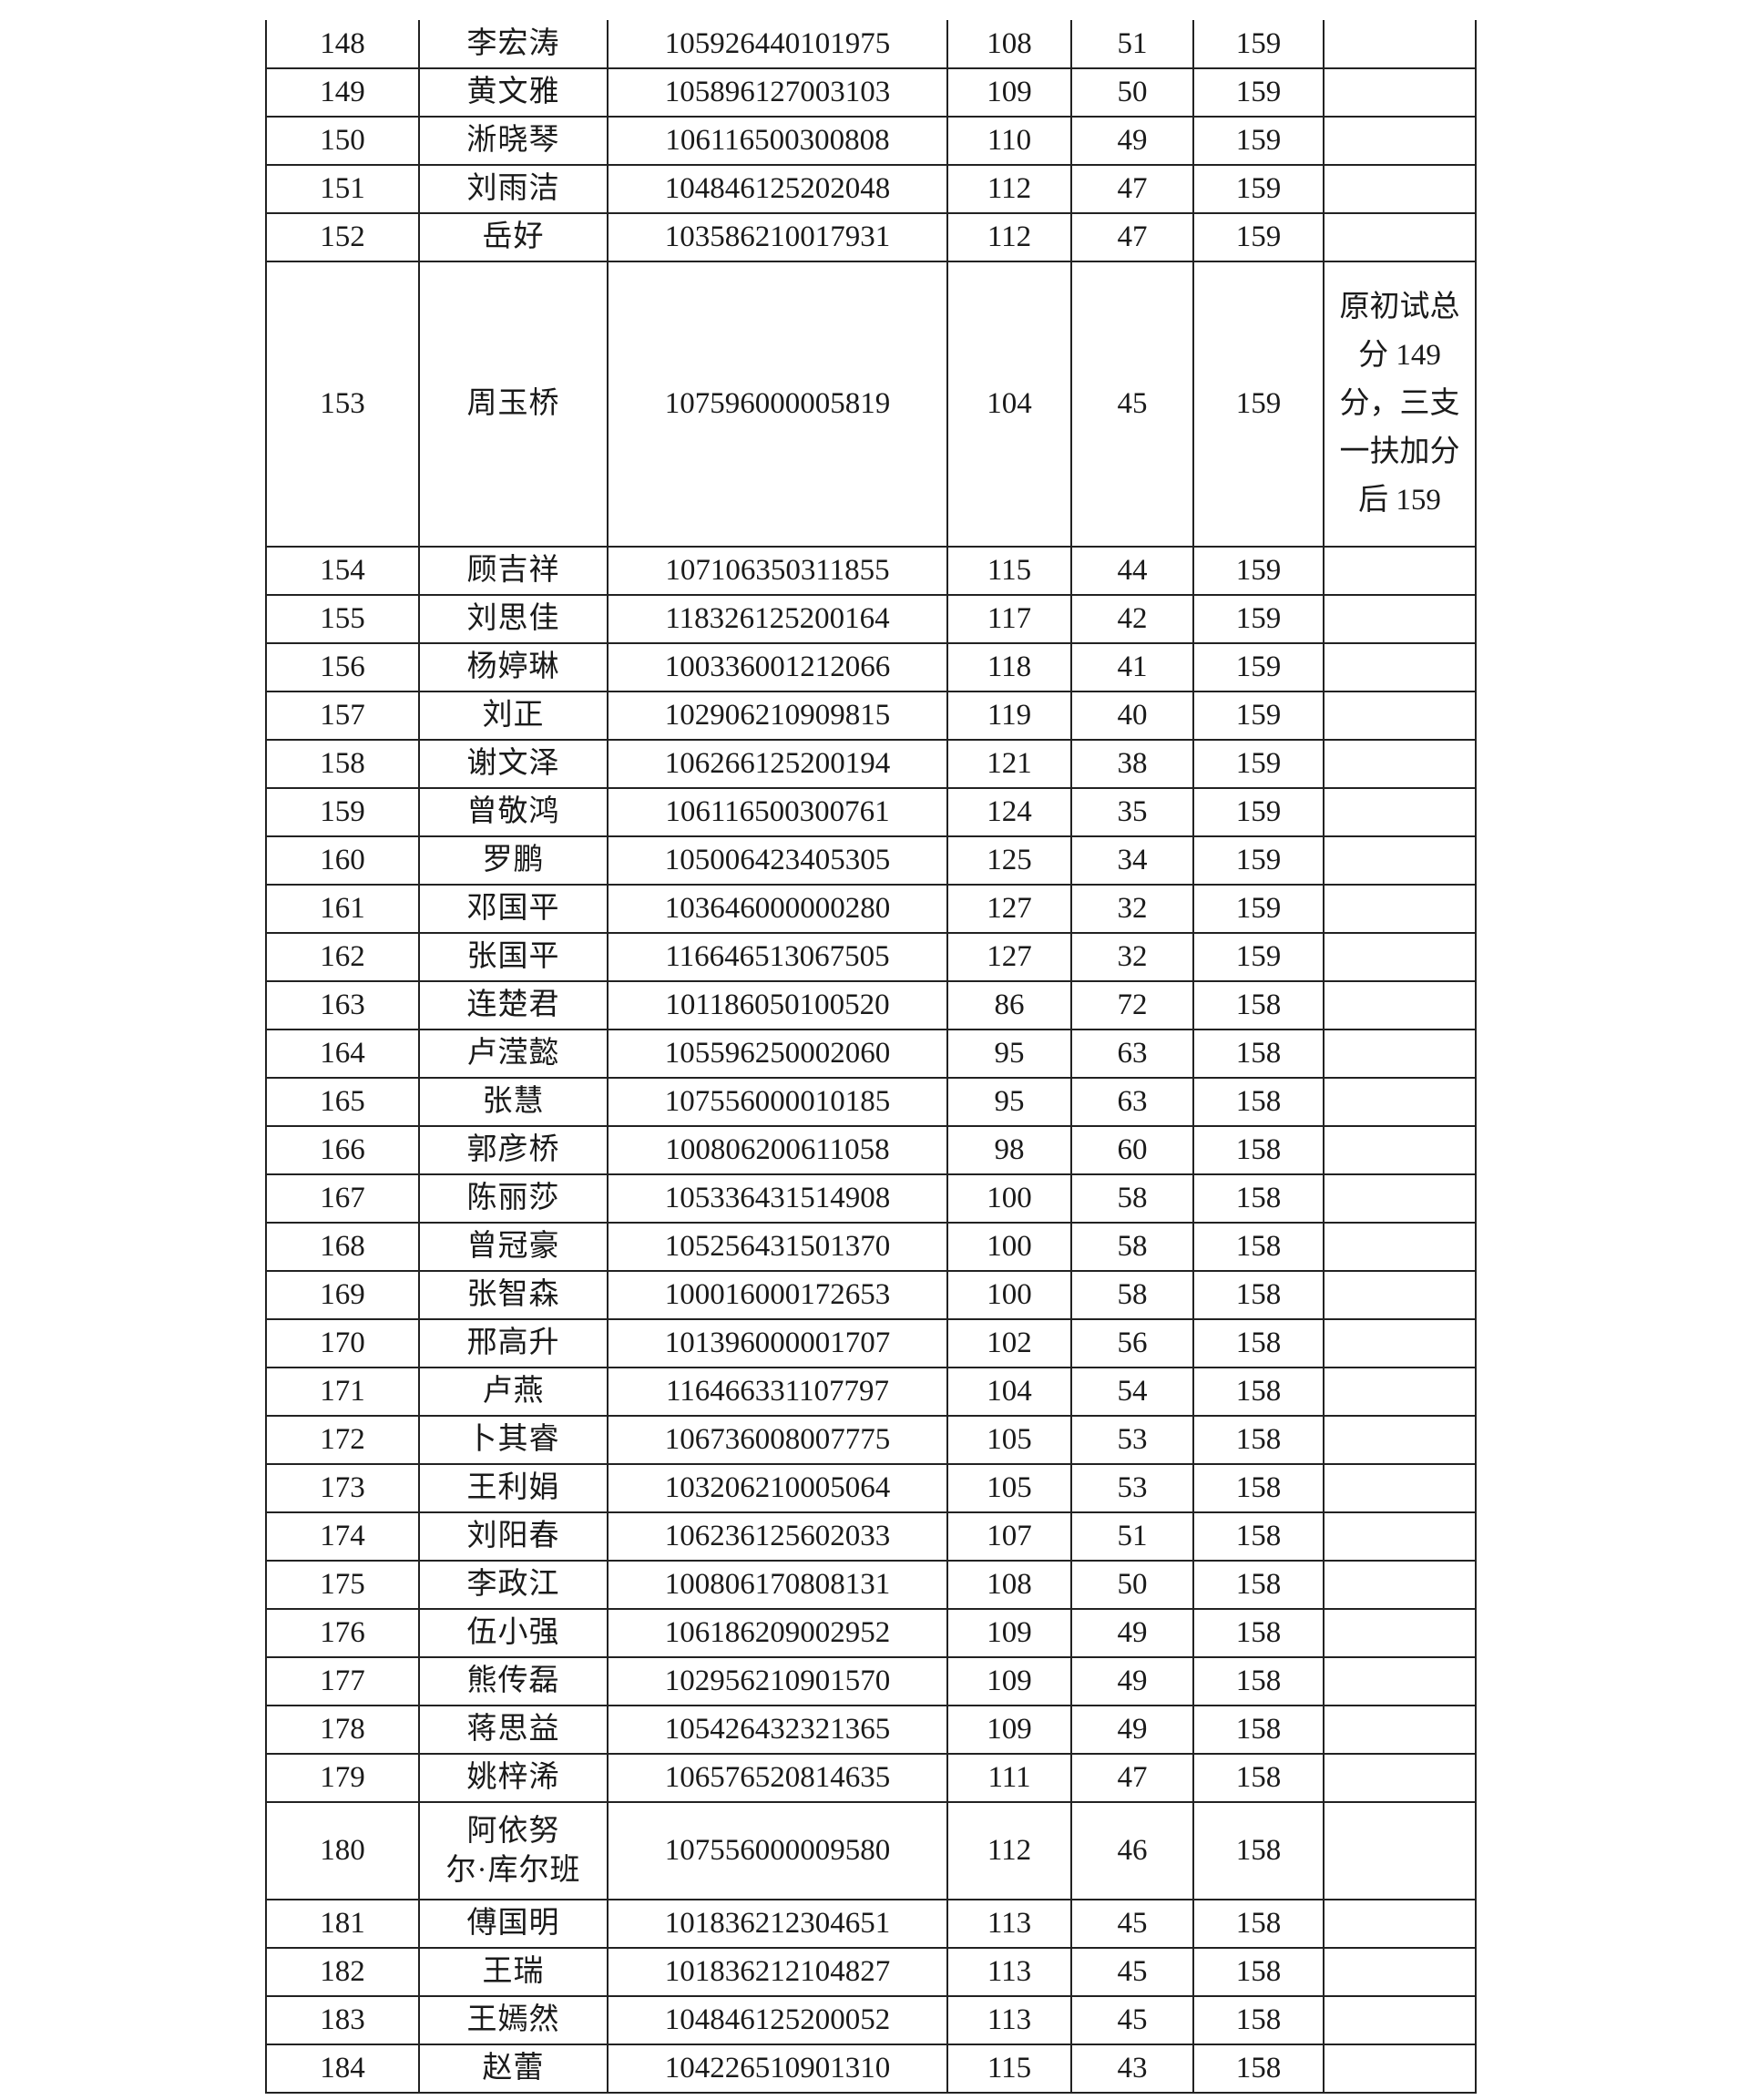  Describe the element at coordinates (1132, 1778) in the screenshot. I see `score-2-cell: 47` at that location.